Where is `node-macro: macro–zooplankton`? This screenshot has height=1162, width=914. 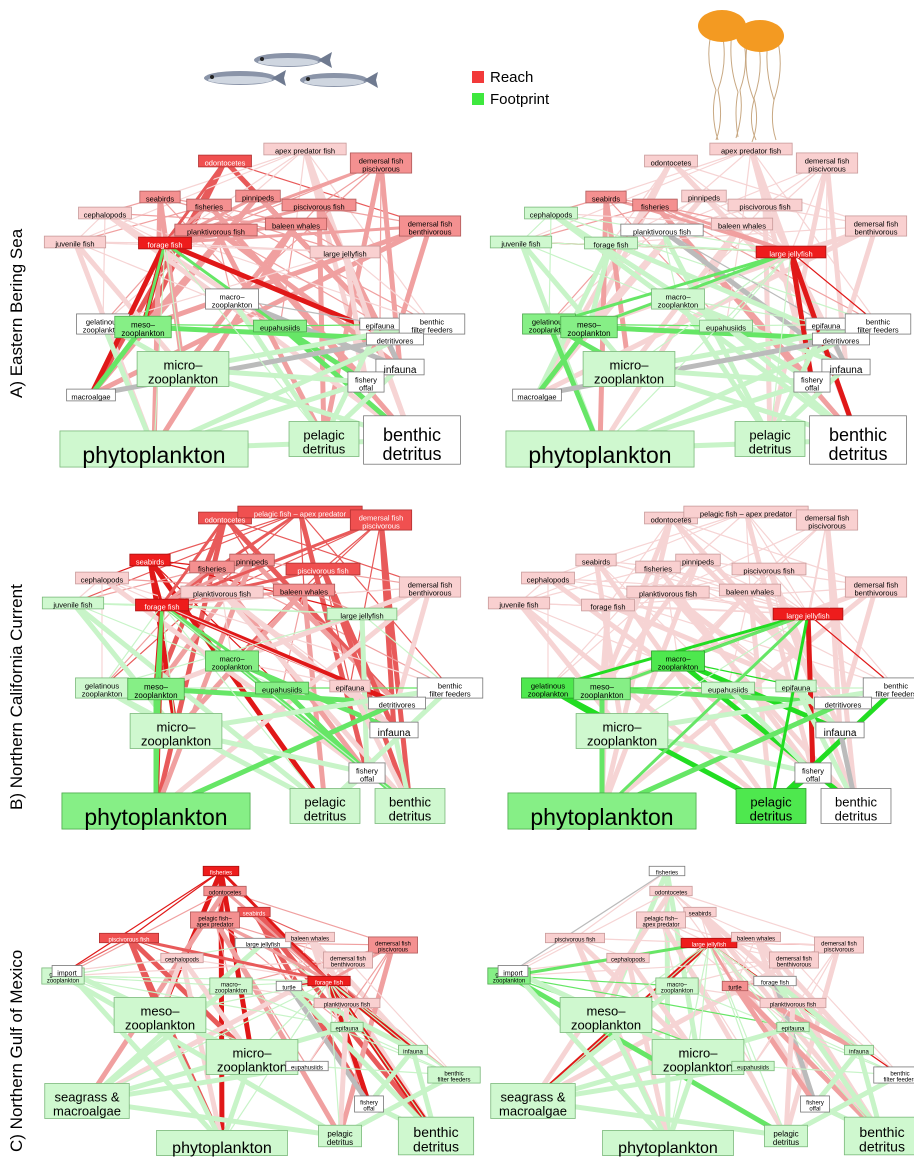 node-macro: macro–zooplankton is located at coordinates (232, 299).